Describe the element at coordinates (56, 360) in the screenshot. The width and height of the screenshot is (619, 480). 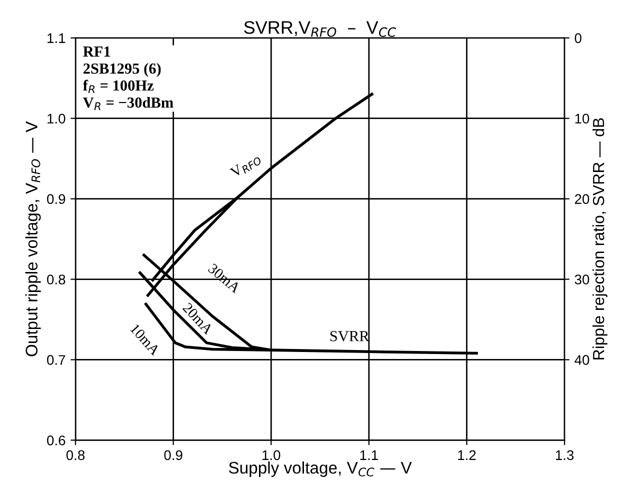
I see `y-tick-label: 0.7` at that location.